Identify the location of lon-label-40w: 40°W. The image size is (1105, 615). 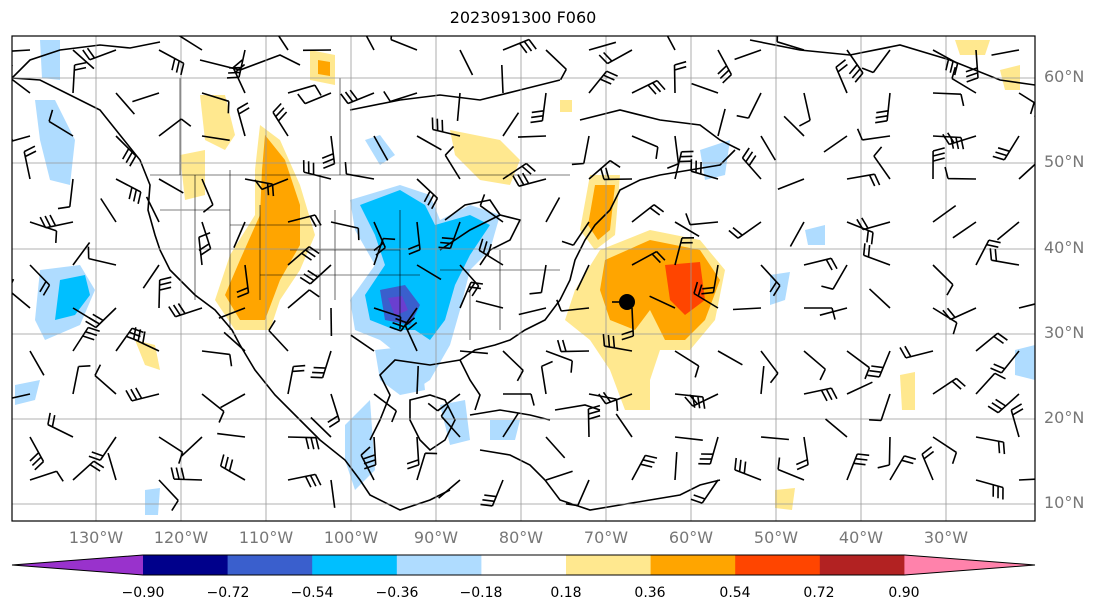
(861, 537).